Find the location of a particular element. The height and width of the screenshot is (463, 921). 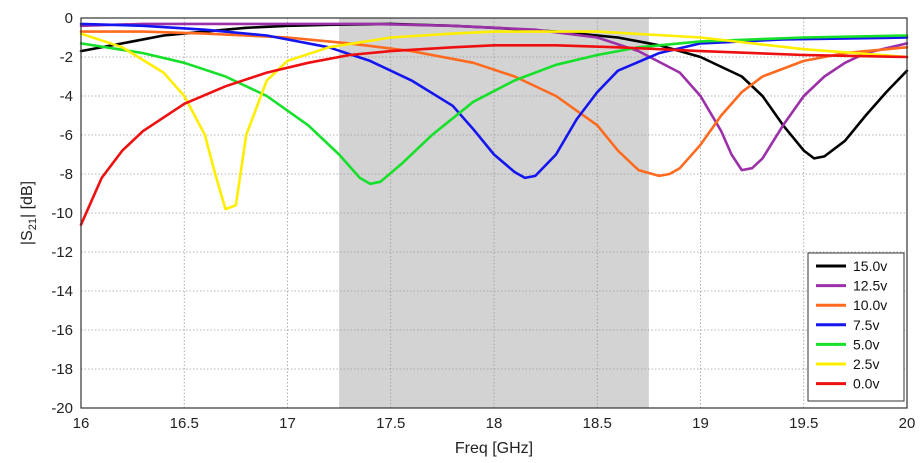

x-tick-label: 18 is located at coordinates (494, 423).